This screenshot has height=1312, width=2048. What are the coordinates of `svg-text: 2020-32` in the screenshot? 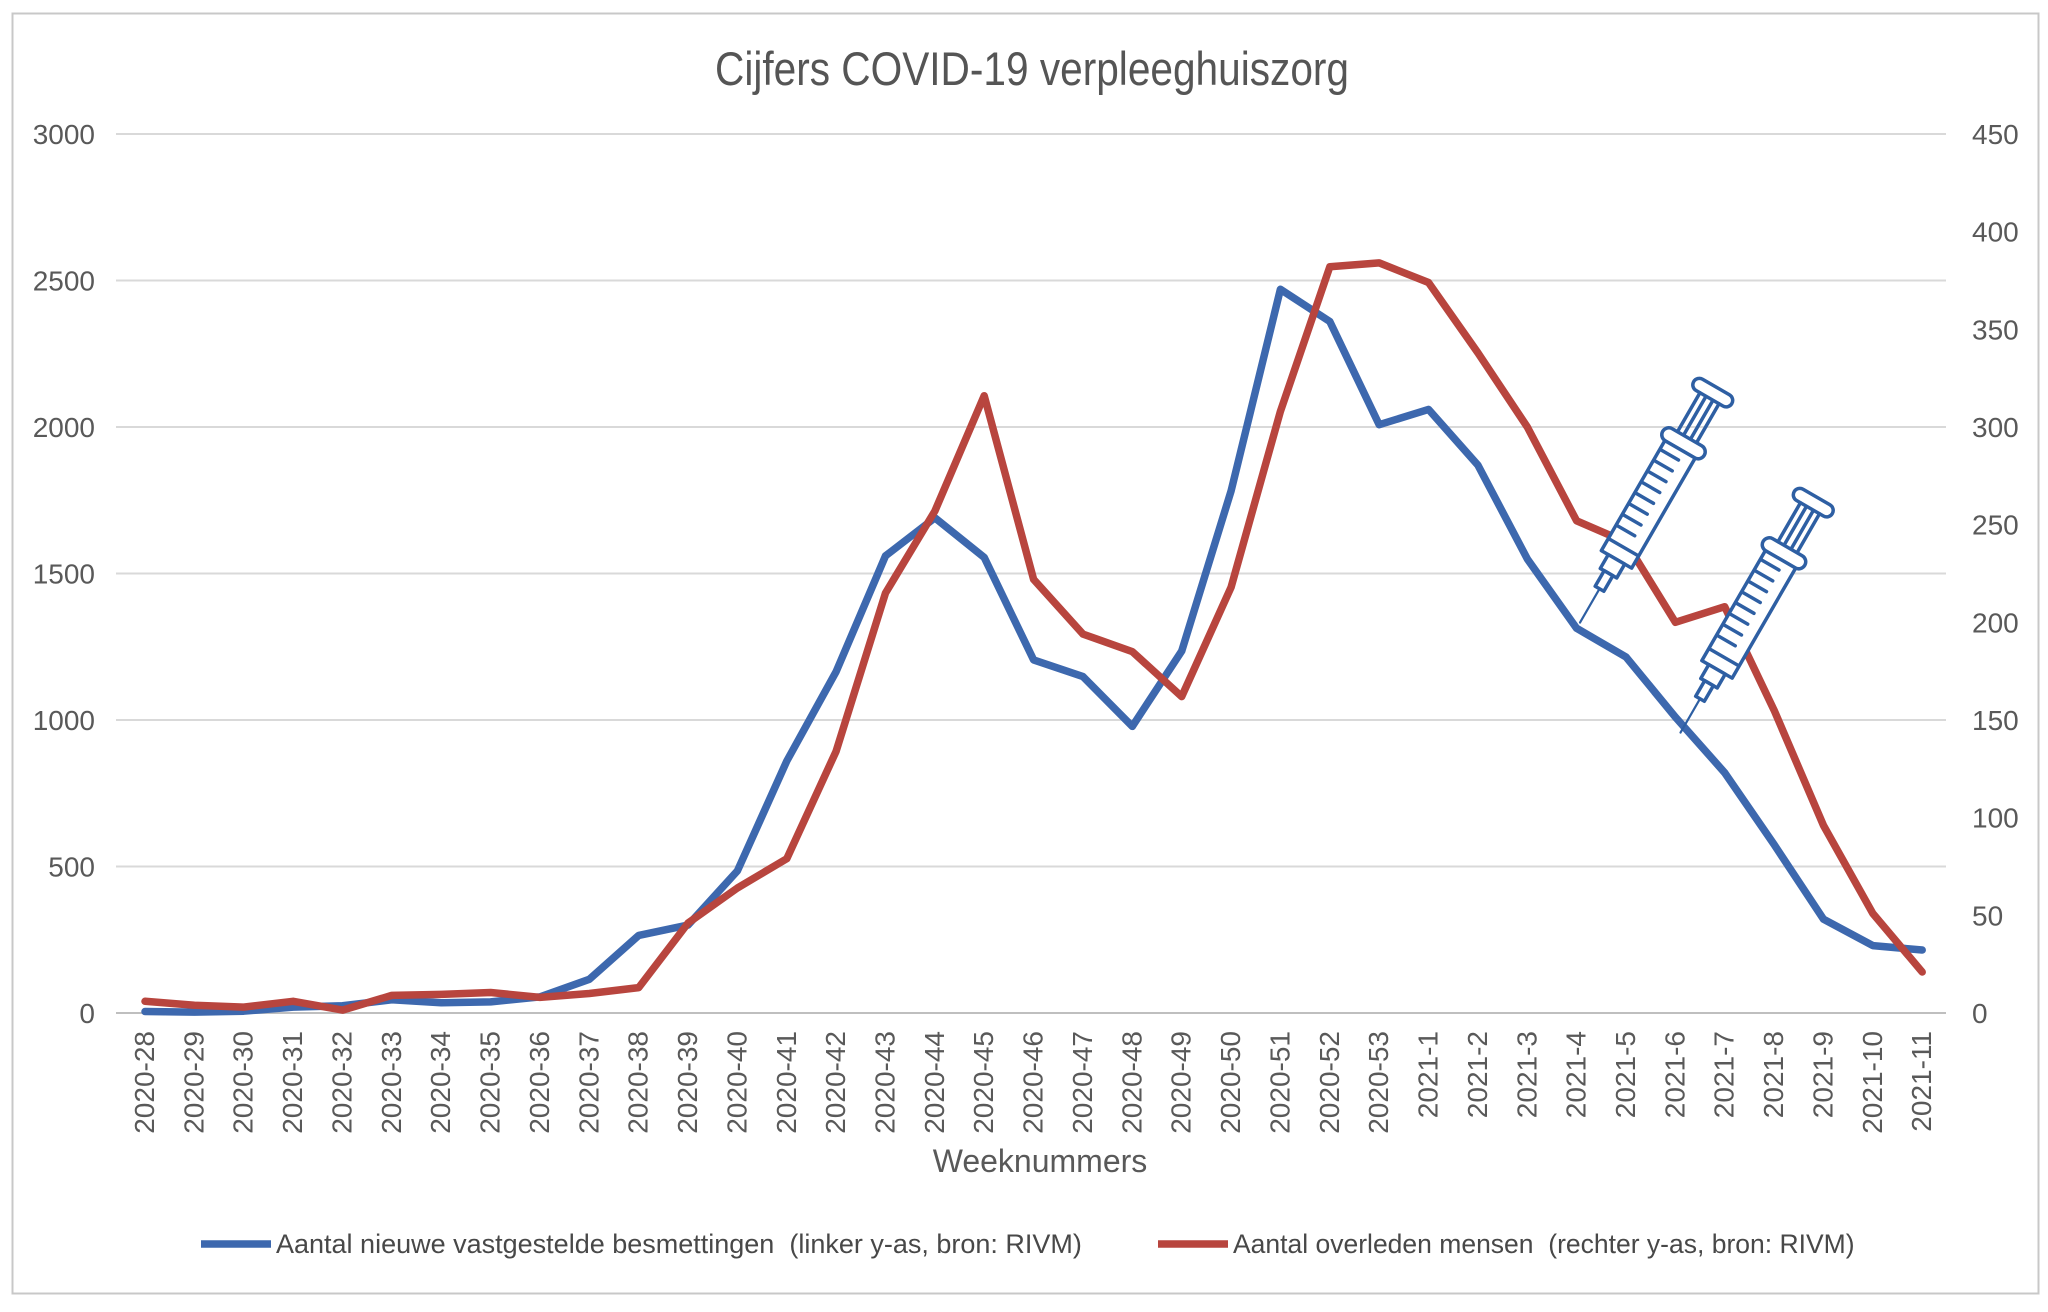 It's located at (342, 1082).